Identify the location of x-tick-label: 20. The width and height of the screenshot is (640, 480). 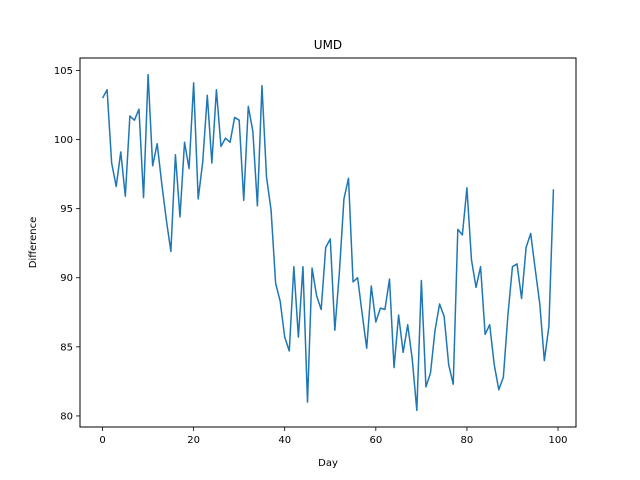
(193, 440).